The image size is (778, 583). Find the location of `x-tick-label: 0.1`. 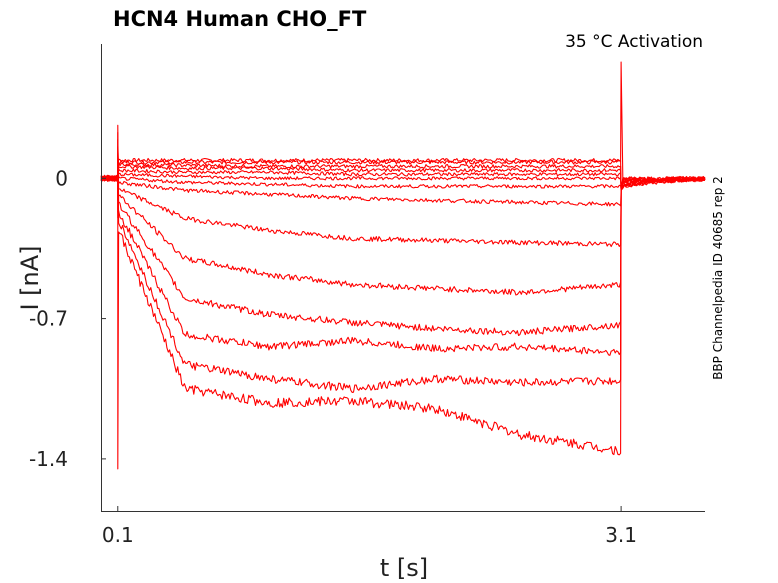

x-tick-label: 0.1 is located at coordinates (118, 535).